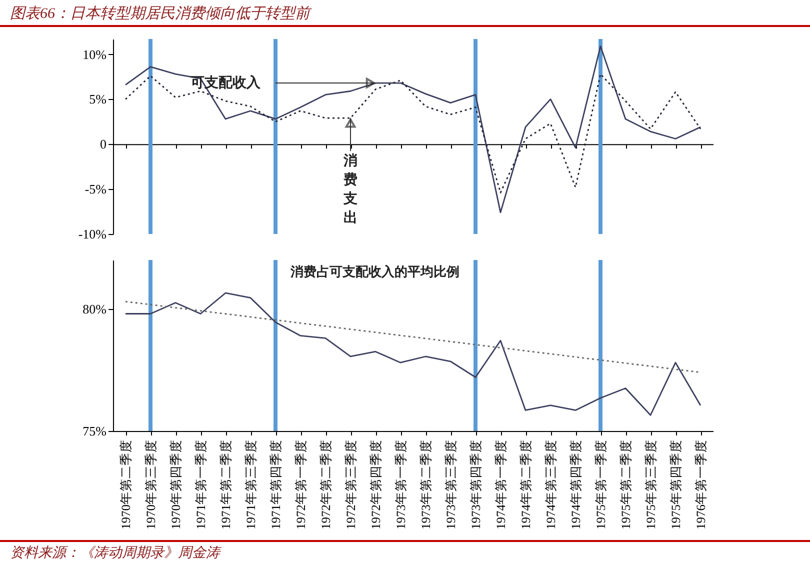  Describe the element at coordinates (650, 485) in the screenshot. I see `x-tick-label: 1975年第三季度` at that location.